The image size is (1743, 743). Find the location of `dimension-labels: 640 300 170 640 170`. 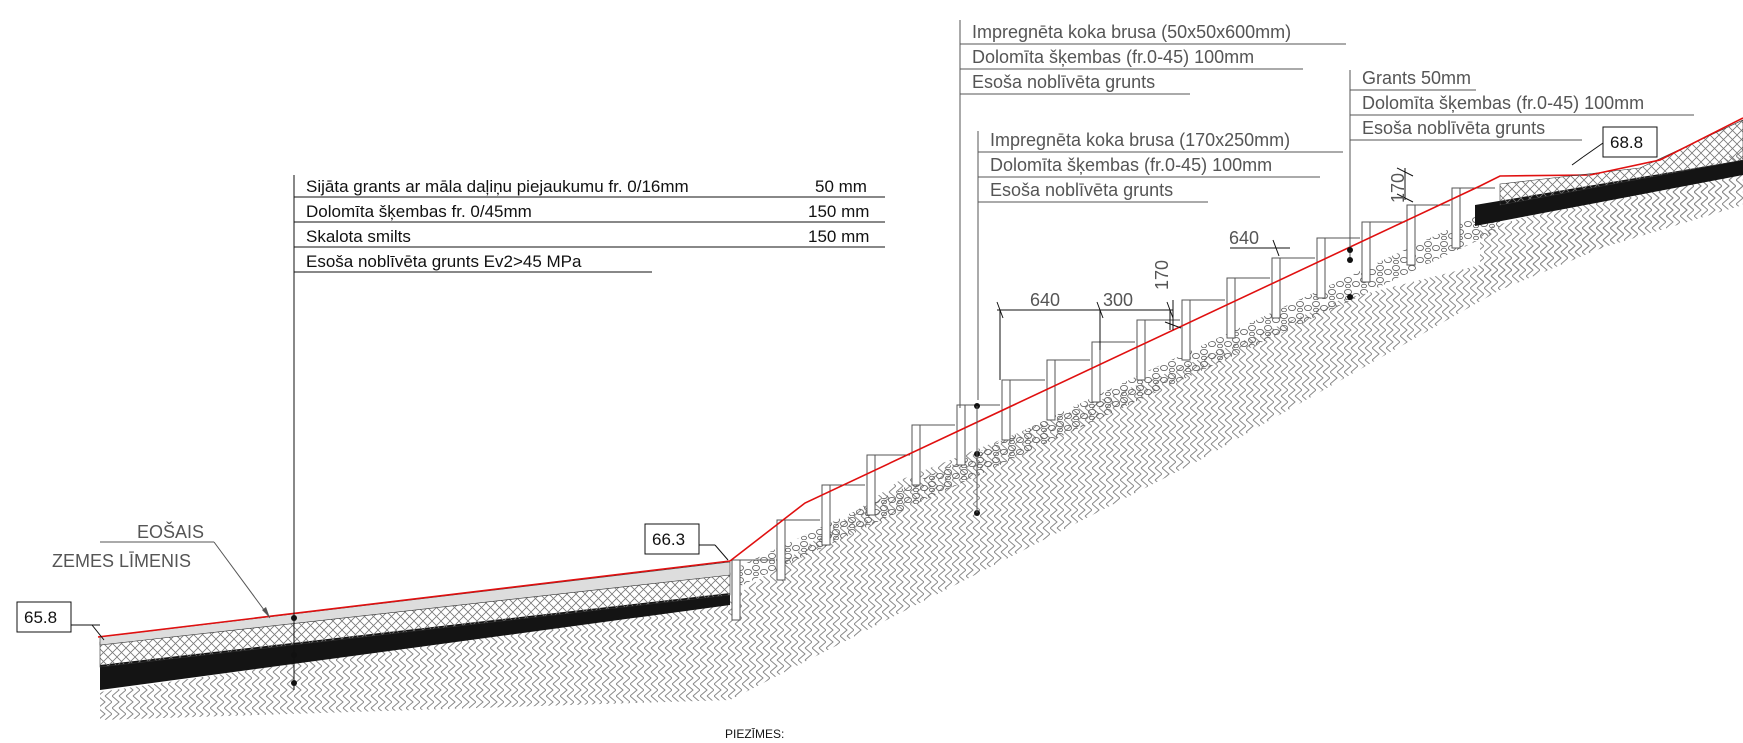

dimension-labels: 640 300 170 640 170 is located at coordinates (1219, 241).